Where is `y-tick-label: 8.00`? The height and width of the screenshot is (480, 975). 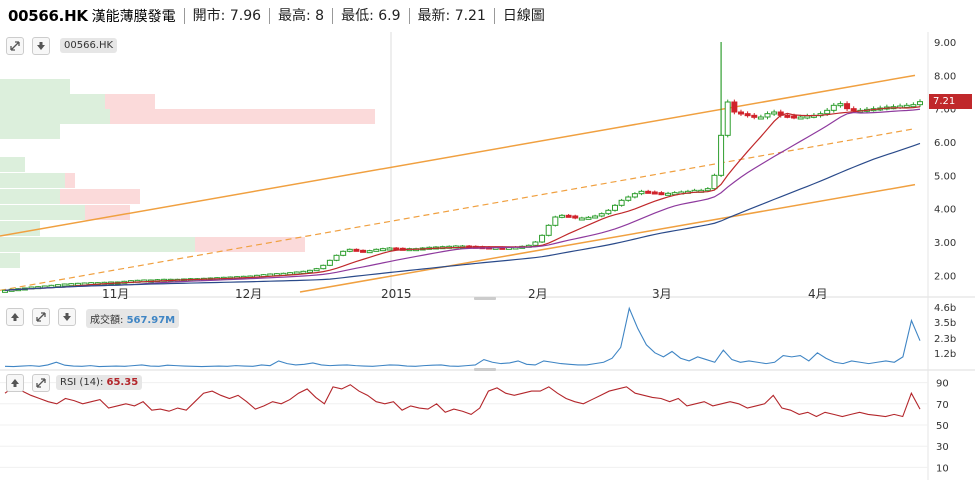 y-tick-label: 8.00 is located at coordinates (945, 76).